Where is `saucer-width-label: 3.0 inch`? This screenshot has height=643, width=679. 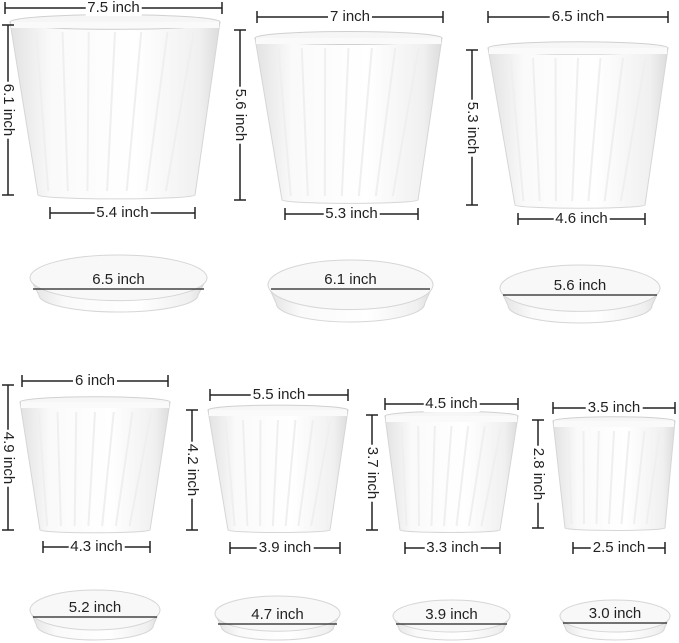
saucer-width-label: 3.0 inch is located at coordinates (615, 613).